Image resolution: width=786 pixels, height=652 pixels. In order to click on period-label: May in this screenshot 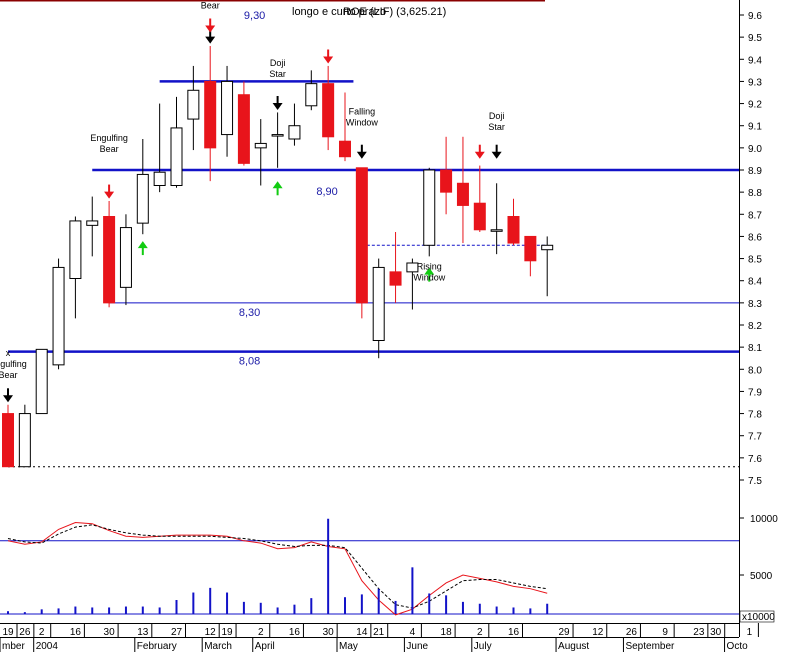, I will do `click(348, 646)`.